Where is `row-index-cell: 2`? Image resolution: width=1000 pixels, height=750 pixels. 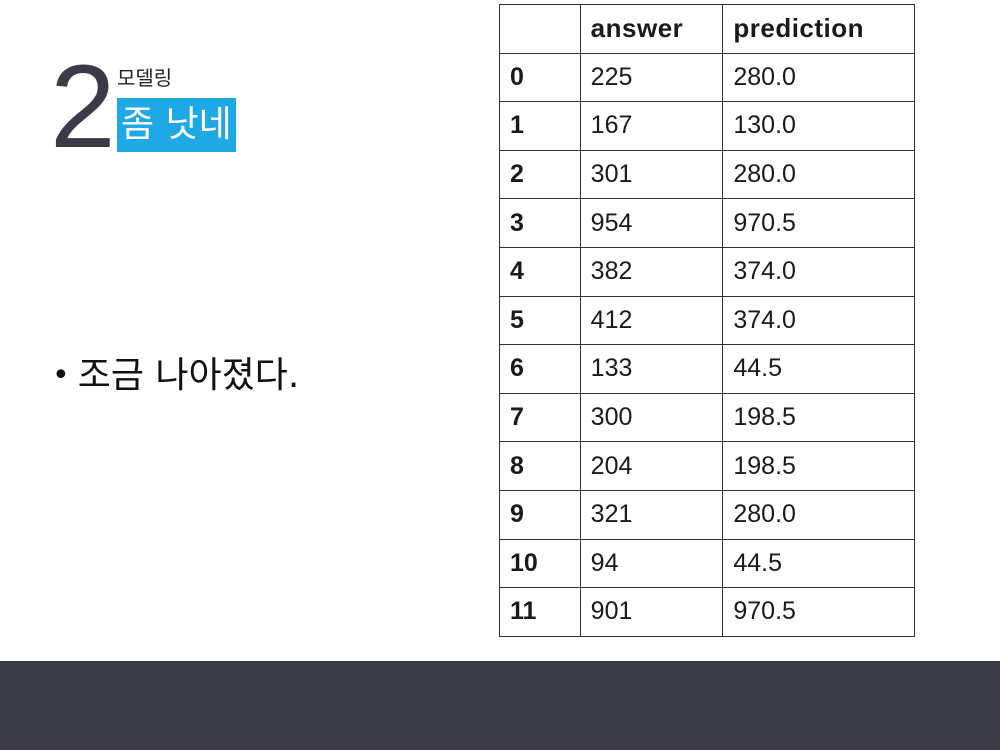
row-index-cell: 2 is located at coordinates (540, 174).